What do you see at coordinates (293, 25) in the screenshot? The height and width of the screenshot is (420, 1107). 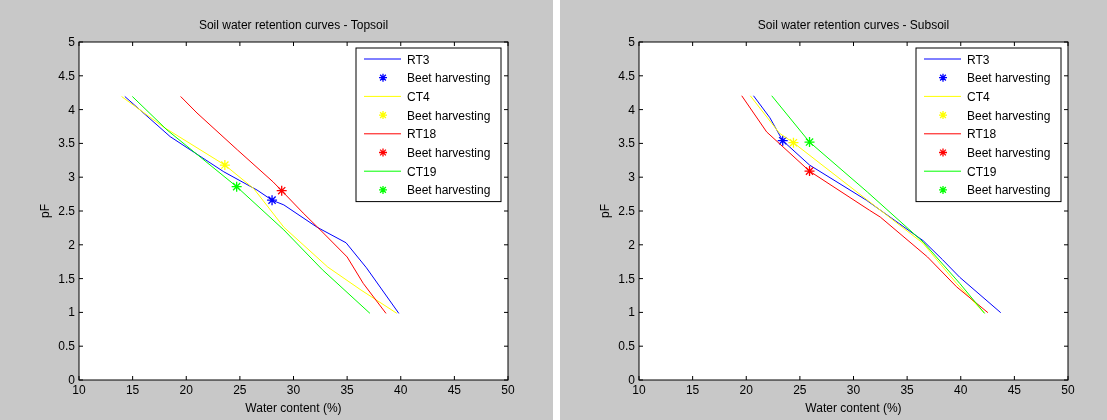 I see `chart-title: Soil water retention curves - Topsoil` at bounding box center [293, 25].